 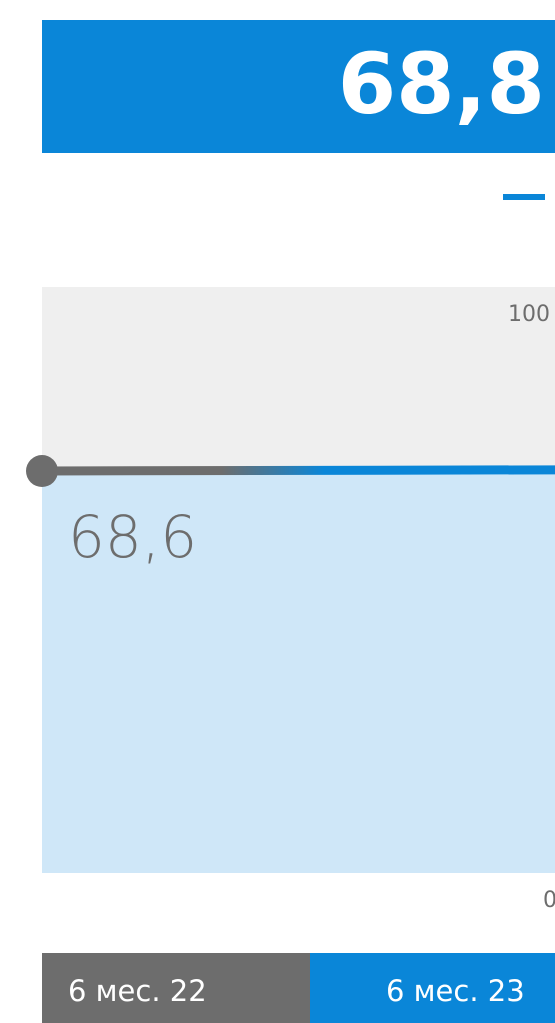 What do you see at coordinates (298, 470) in the screenshot?
I see `line` at bounding box center [298, 470].